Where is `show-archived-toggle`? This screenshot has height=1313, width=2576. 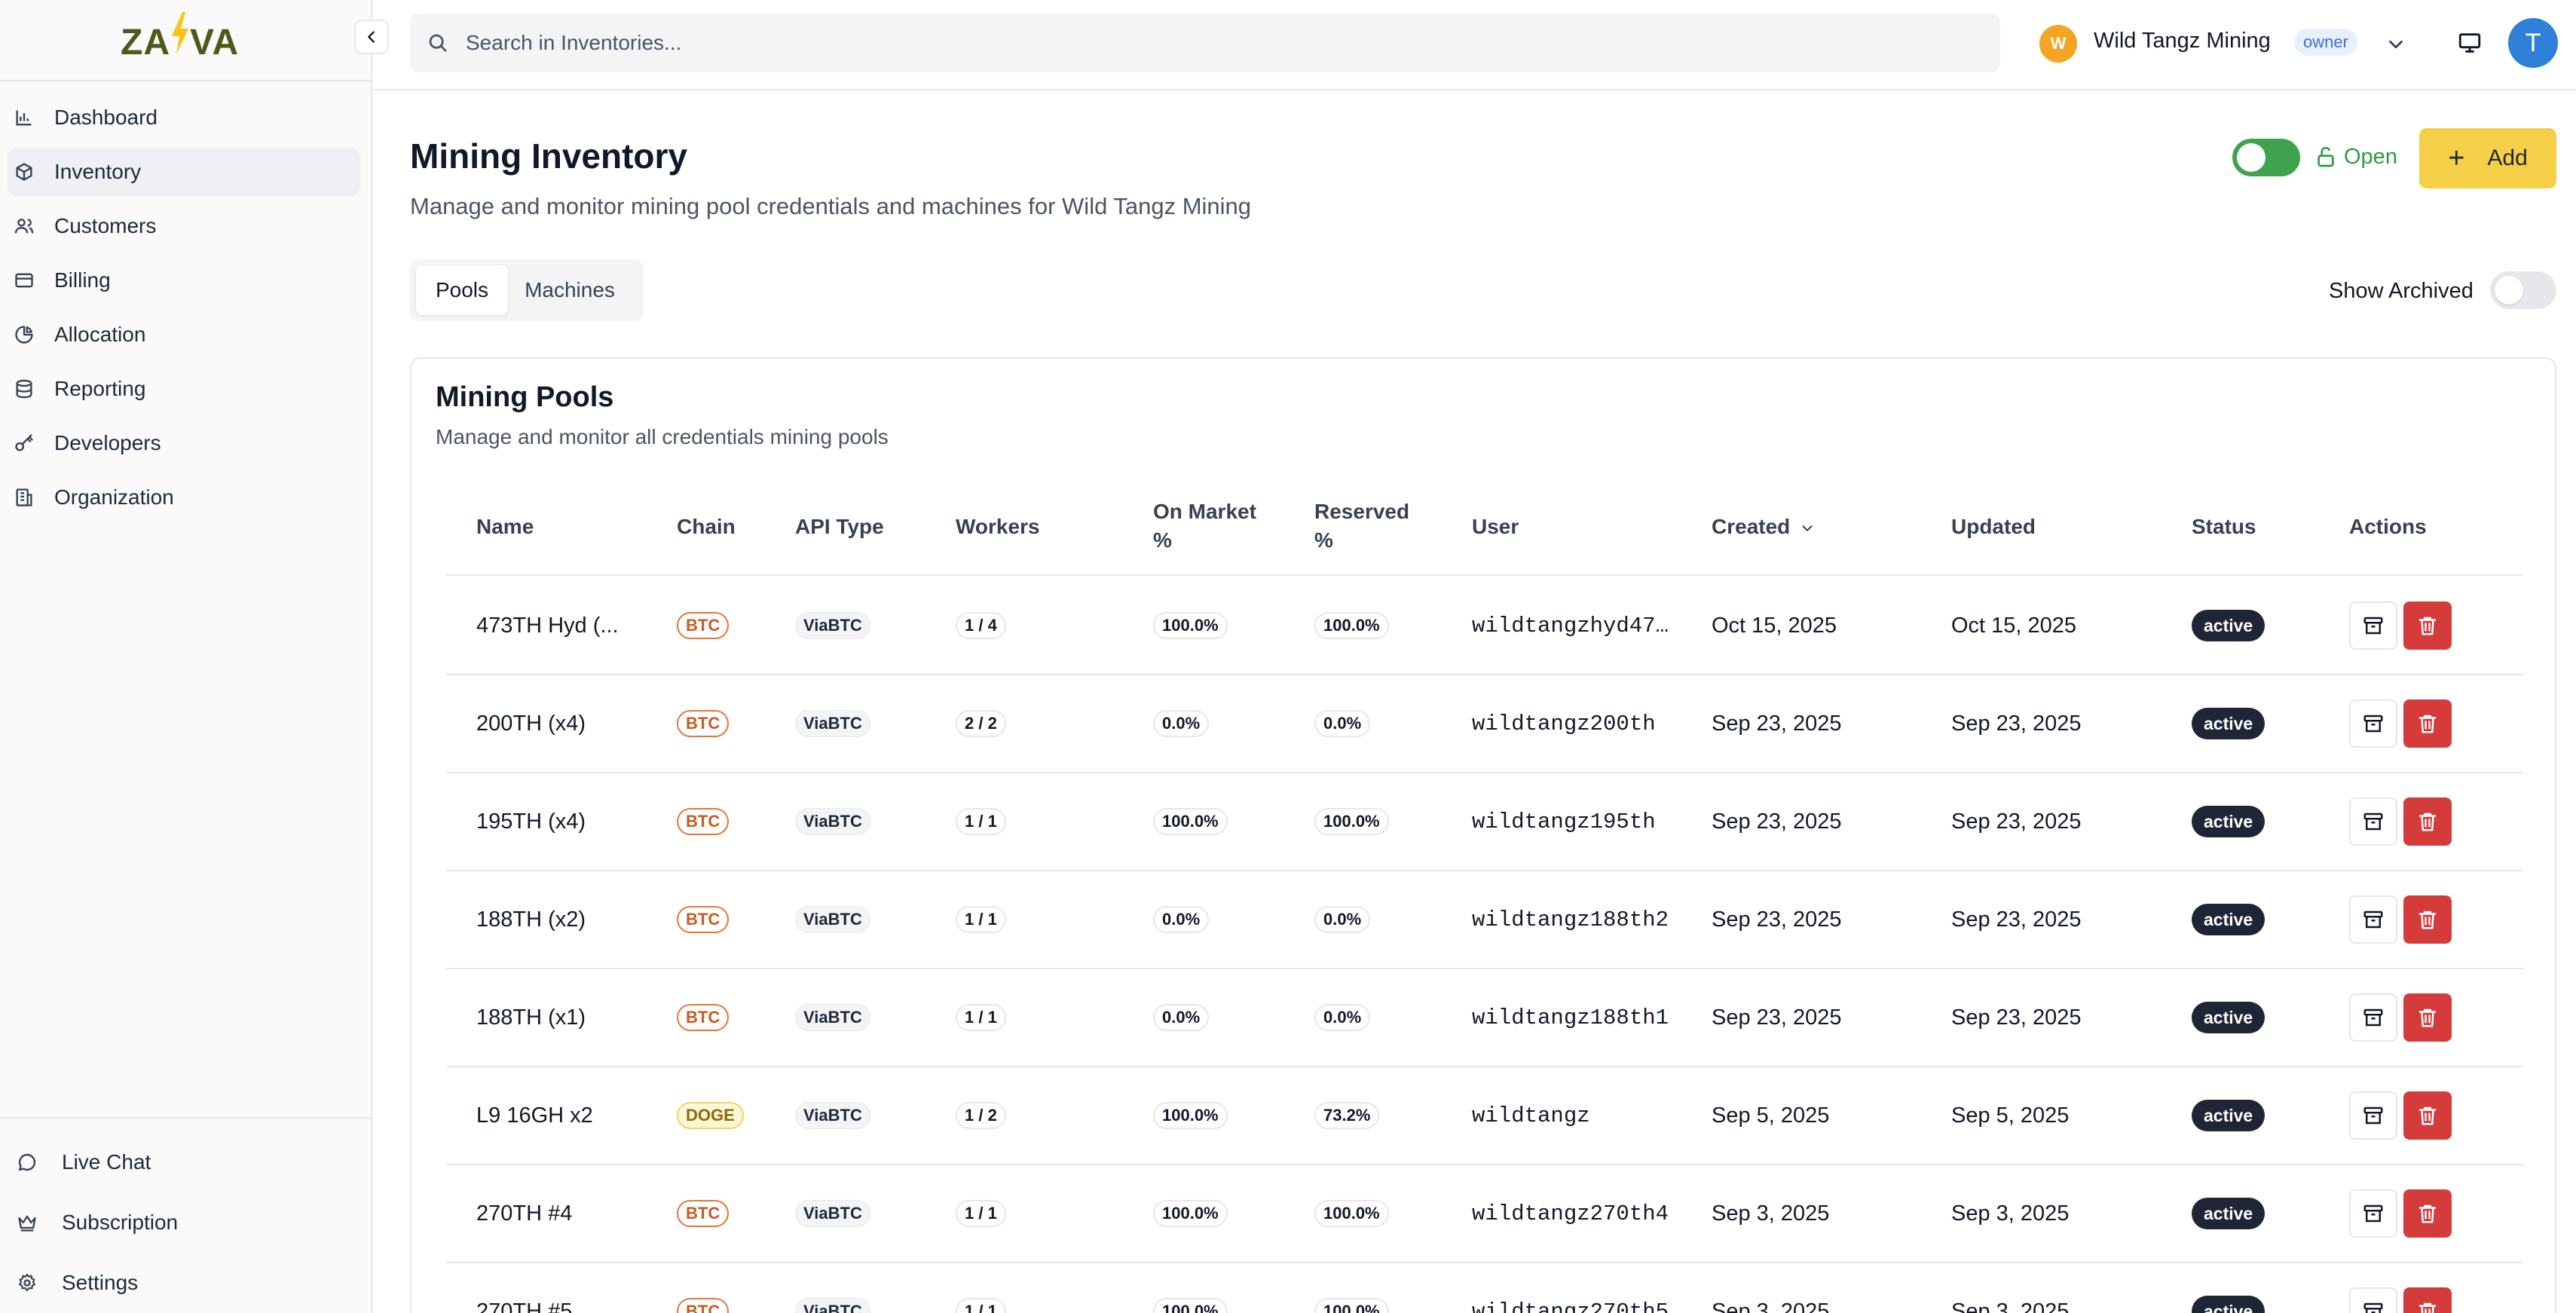 show-archived-toggle is located at coordinates (2523, 290).